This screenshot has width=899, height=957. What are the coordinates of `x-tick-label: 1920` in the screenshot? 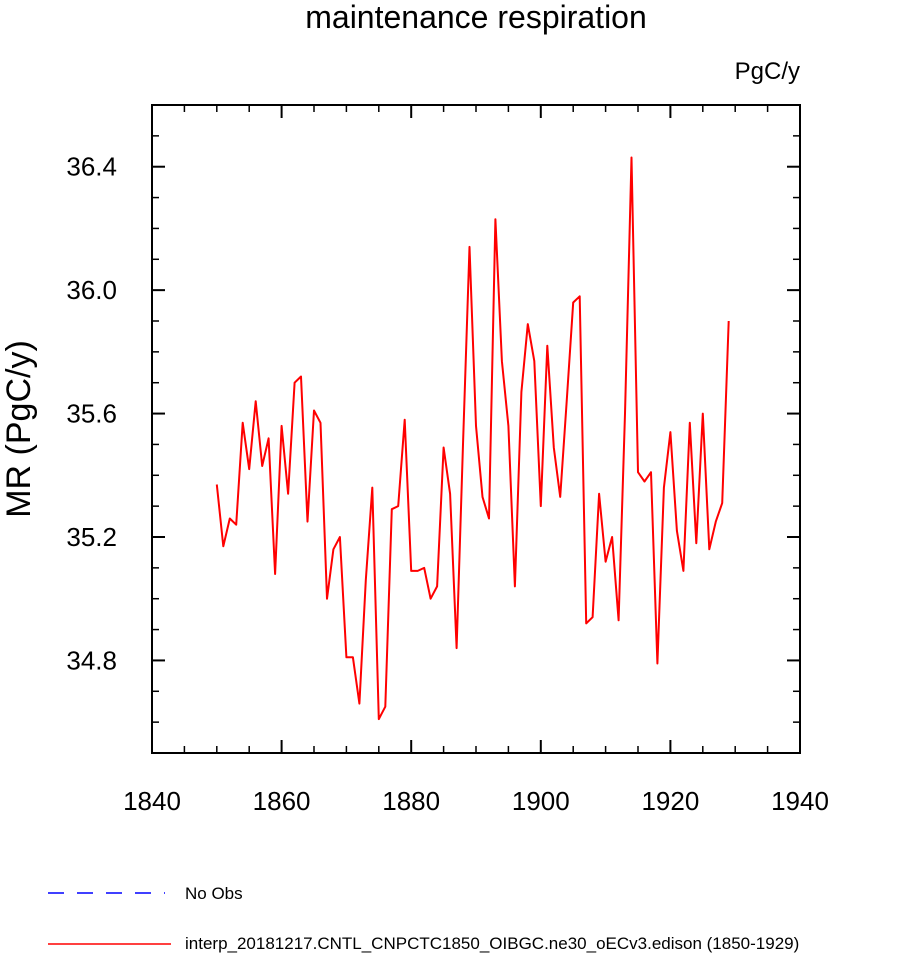 It's located at (670, 801).